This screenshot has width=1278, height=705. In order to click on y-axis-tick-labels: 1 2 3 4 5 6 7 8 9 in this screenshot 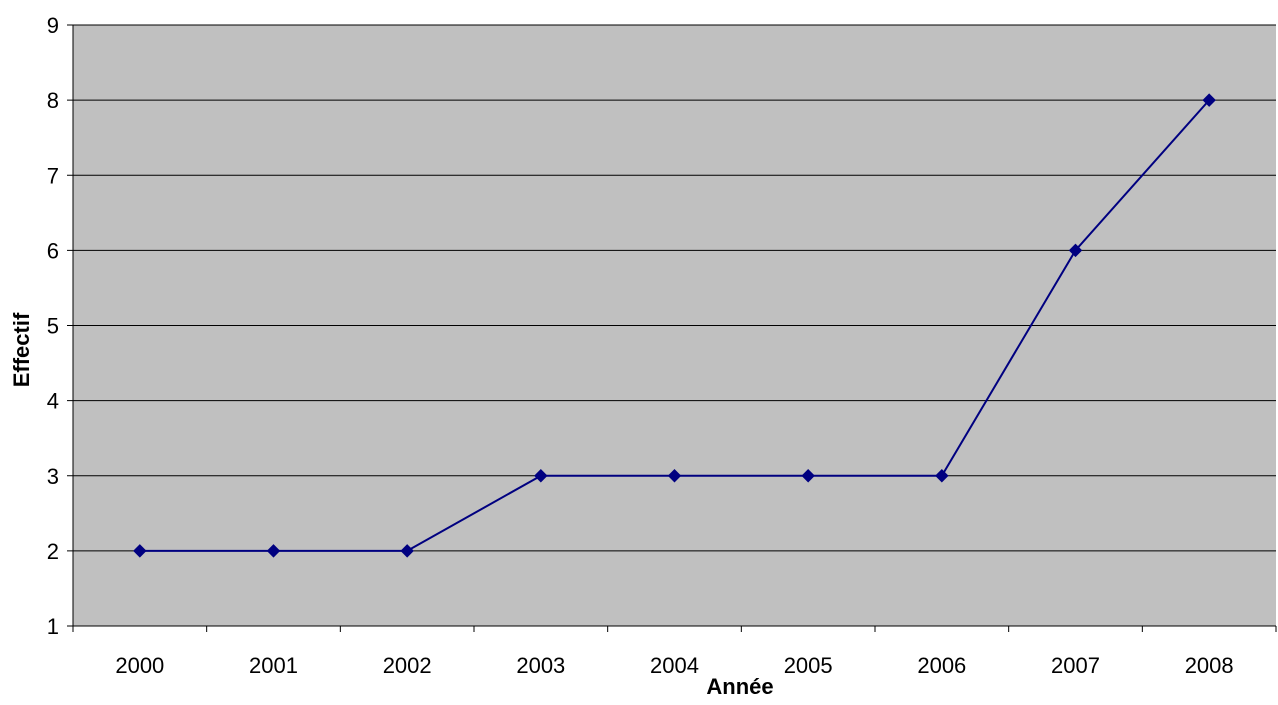, I will do `click(53, 326)`.